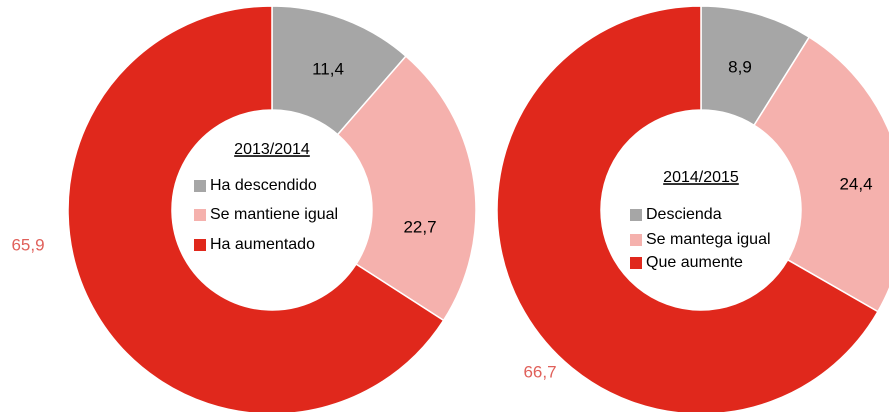 The height and width of the screenshot is (412, 889). Describe the element at coordinates (694, 262) in the screenshot. I see `legend-label: Que aumente` at that location.